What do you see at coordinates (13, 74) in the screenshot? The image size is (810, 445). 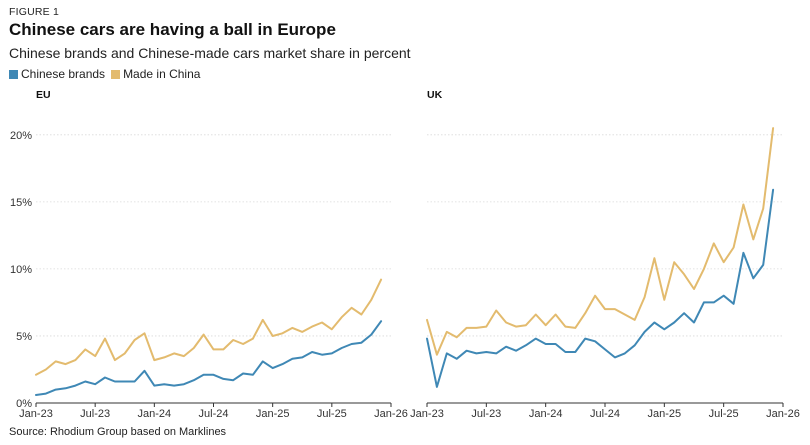 I see `legend-swatch-chinese-brands` at bounding box center [13, 74].